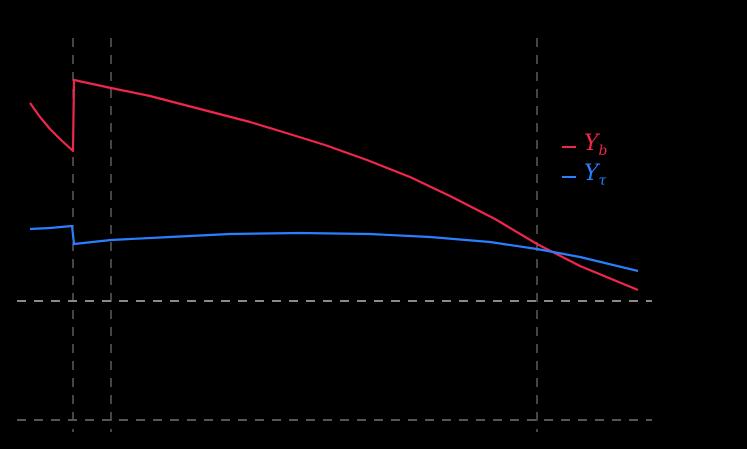 The height and width of the screenshot is (449, 747). I want to click on legend-item-y-tau: Yτ, so click(585, 177).